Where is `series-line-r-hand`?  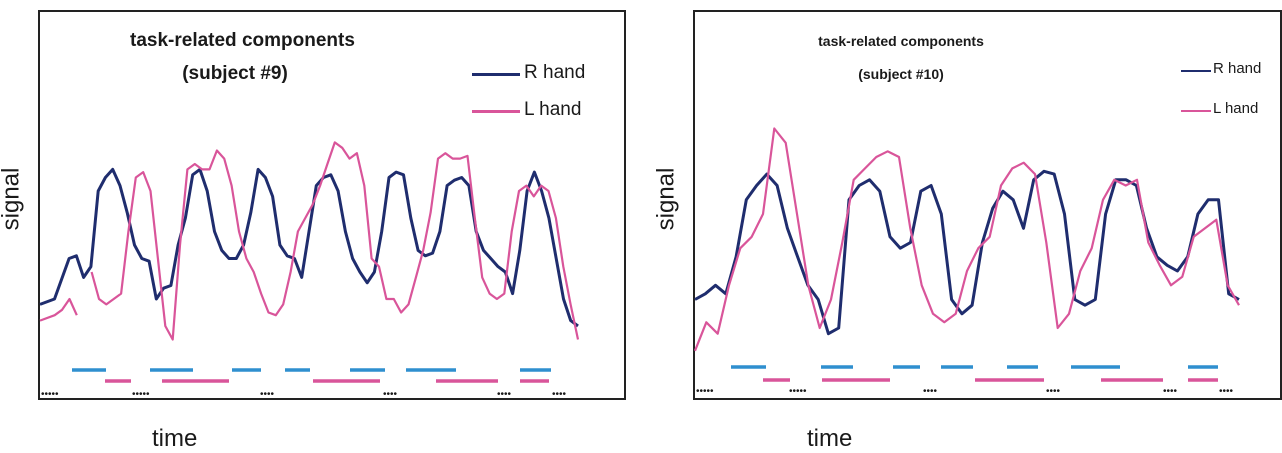 series-line-r-hand is located at coordinates (309, 247).